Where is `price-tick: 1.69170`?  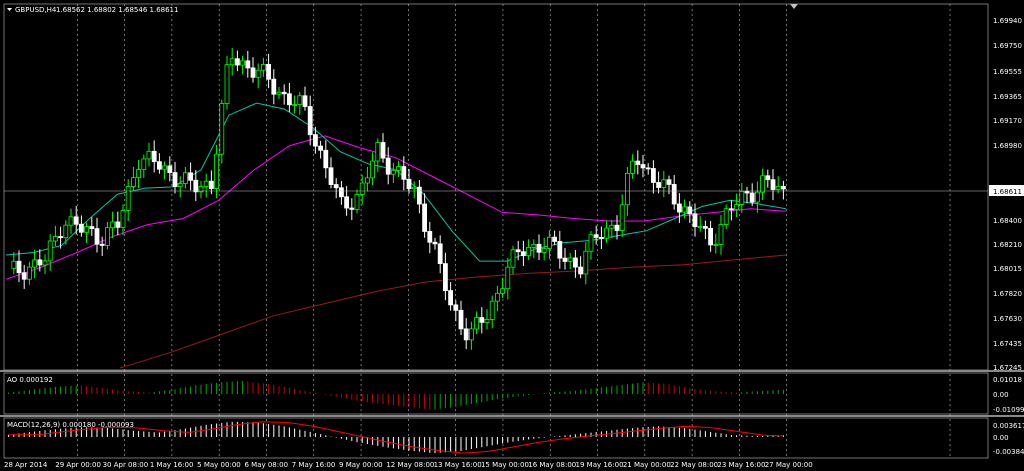 price-tick: 1.69170 is located at coordinates (1007, 121).